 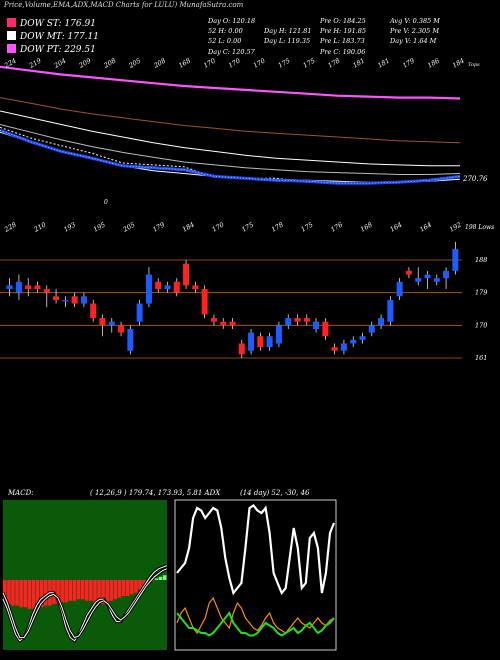 I want to click on adx-values: (14 day) 52, -30, 46, so click(x=275, y=493).